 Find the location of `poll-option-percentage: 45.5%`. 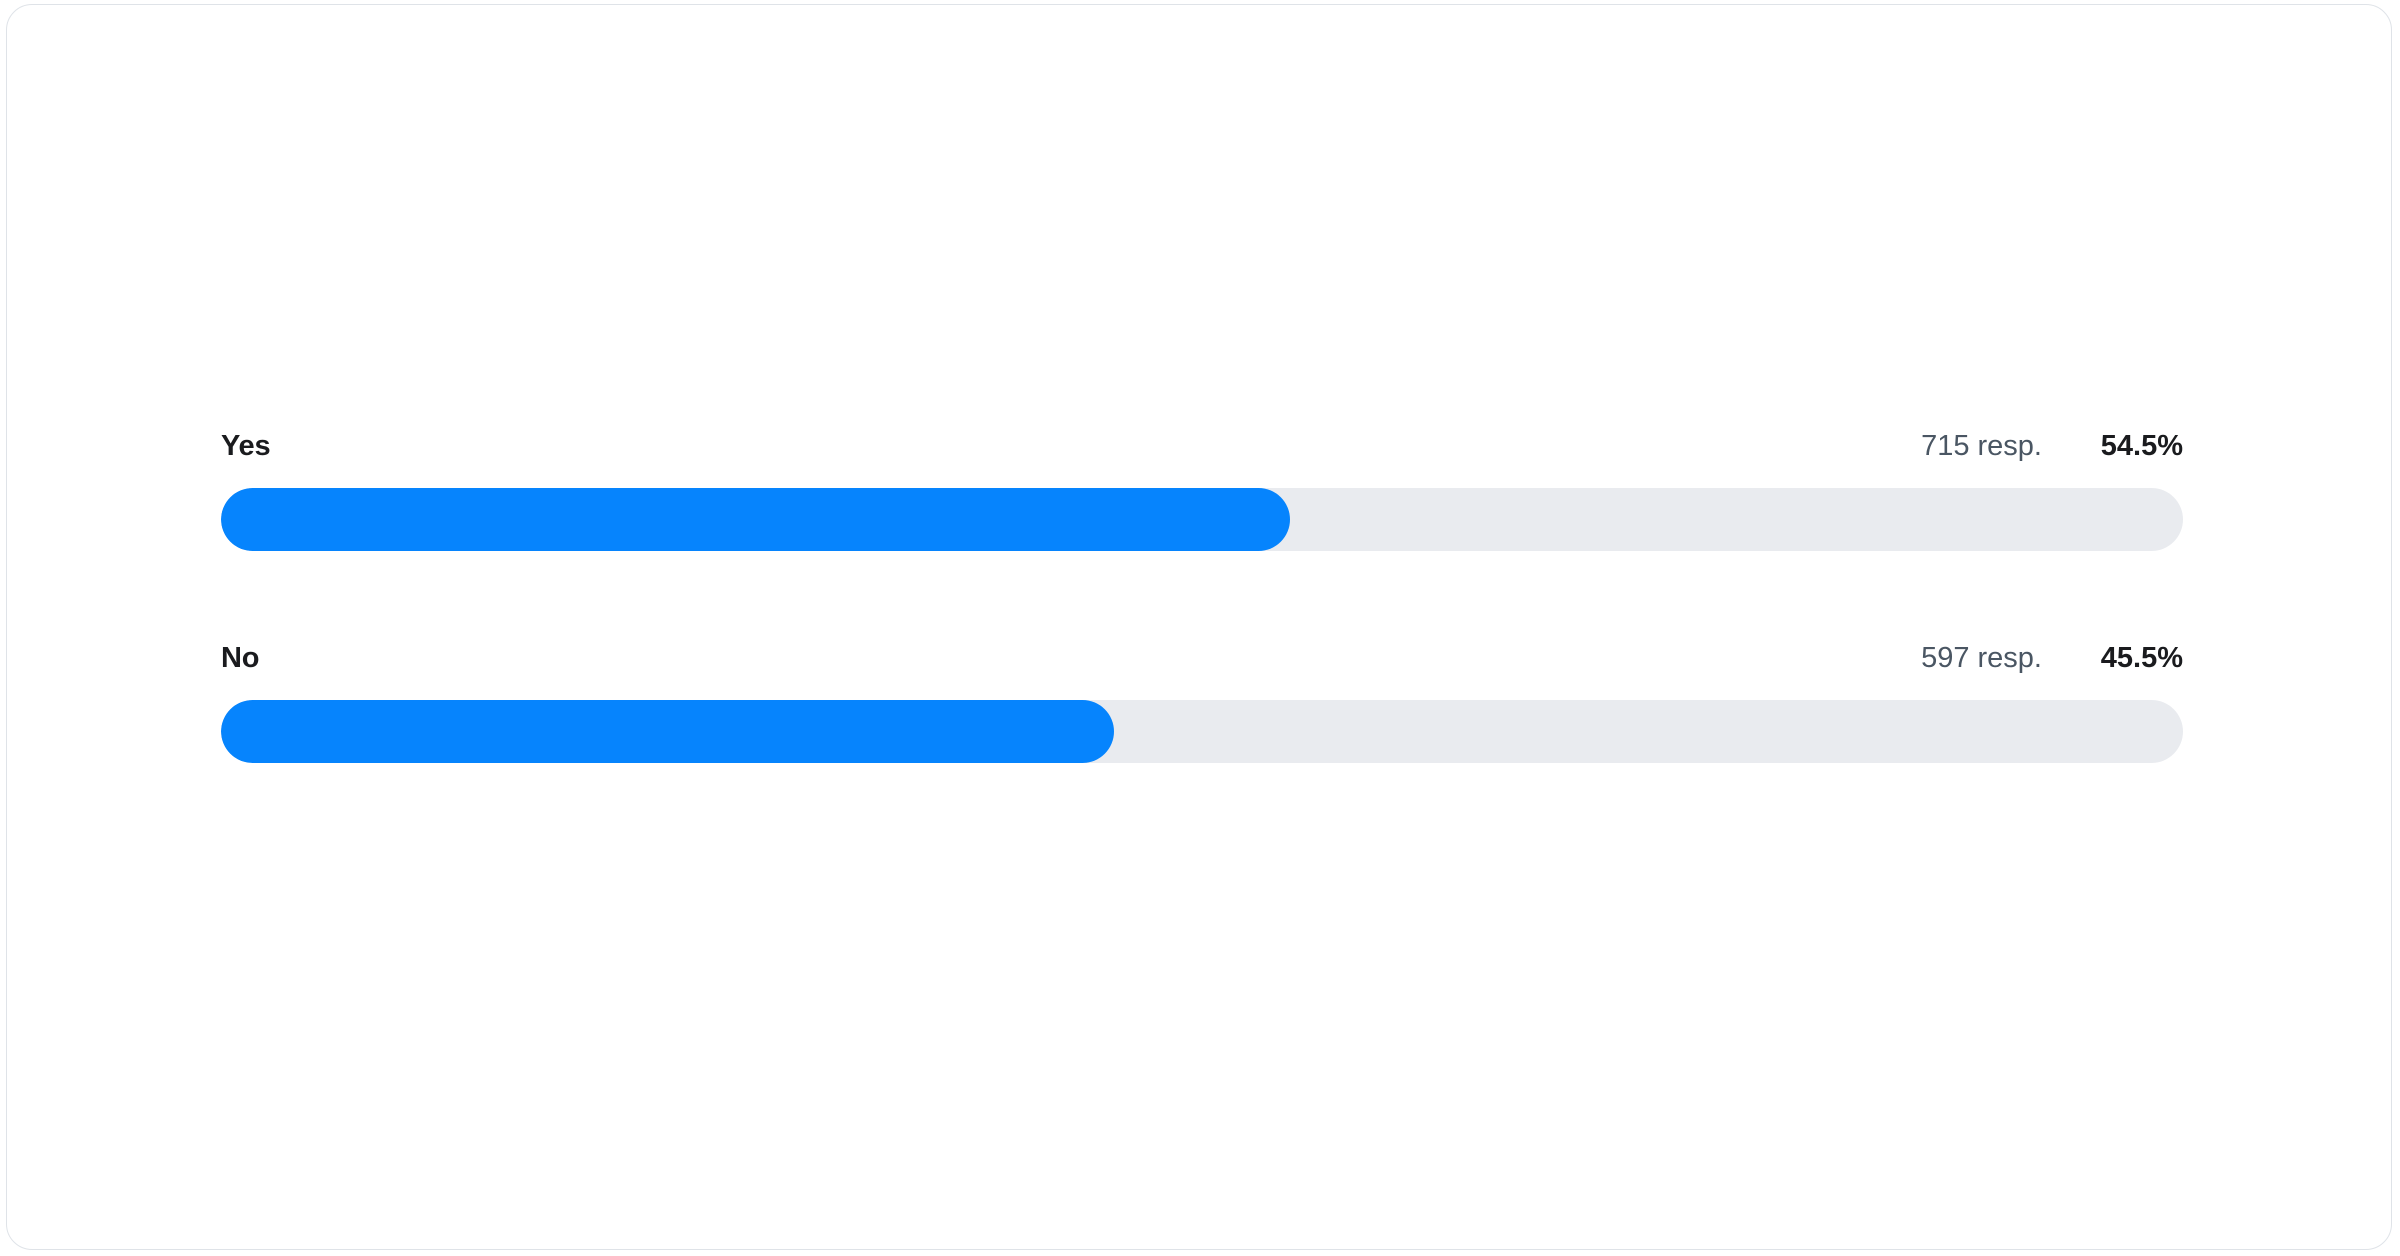

poll-option-percentage: 45.5% is located at coordinates (2141, 658).